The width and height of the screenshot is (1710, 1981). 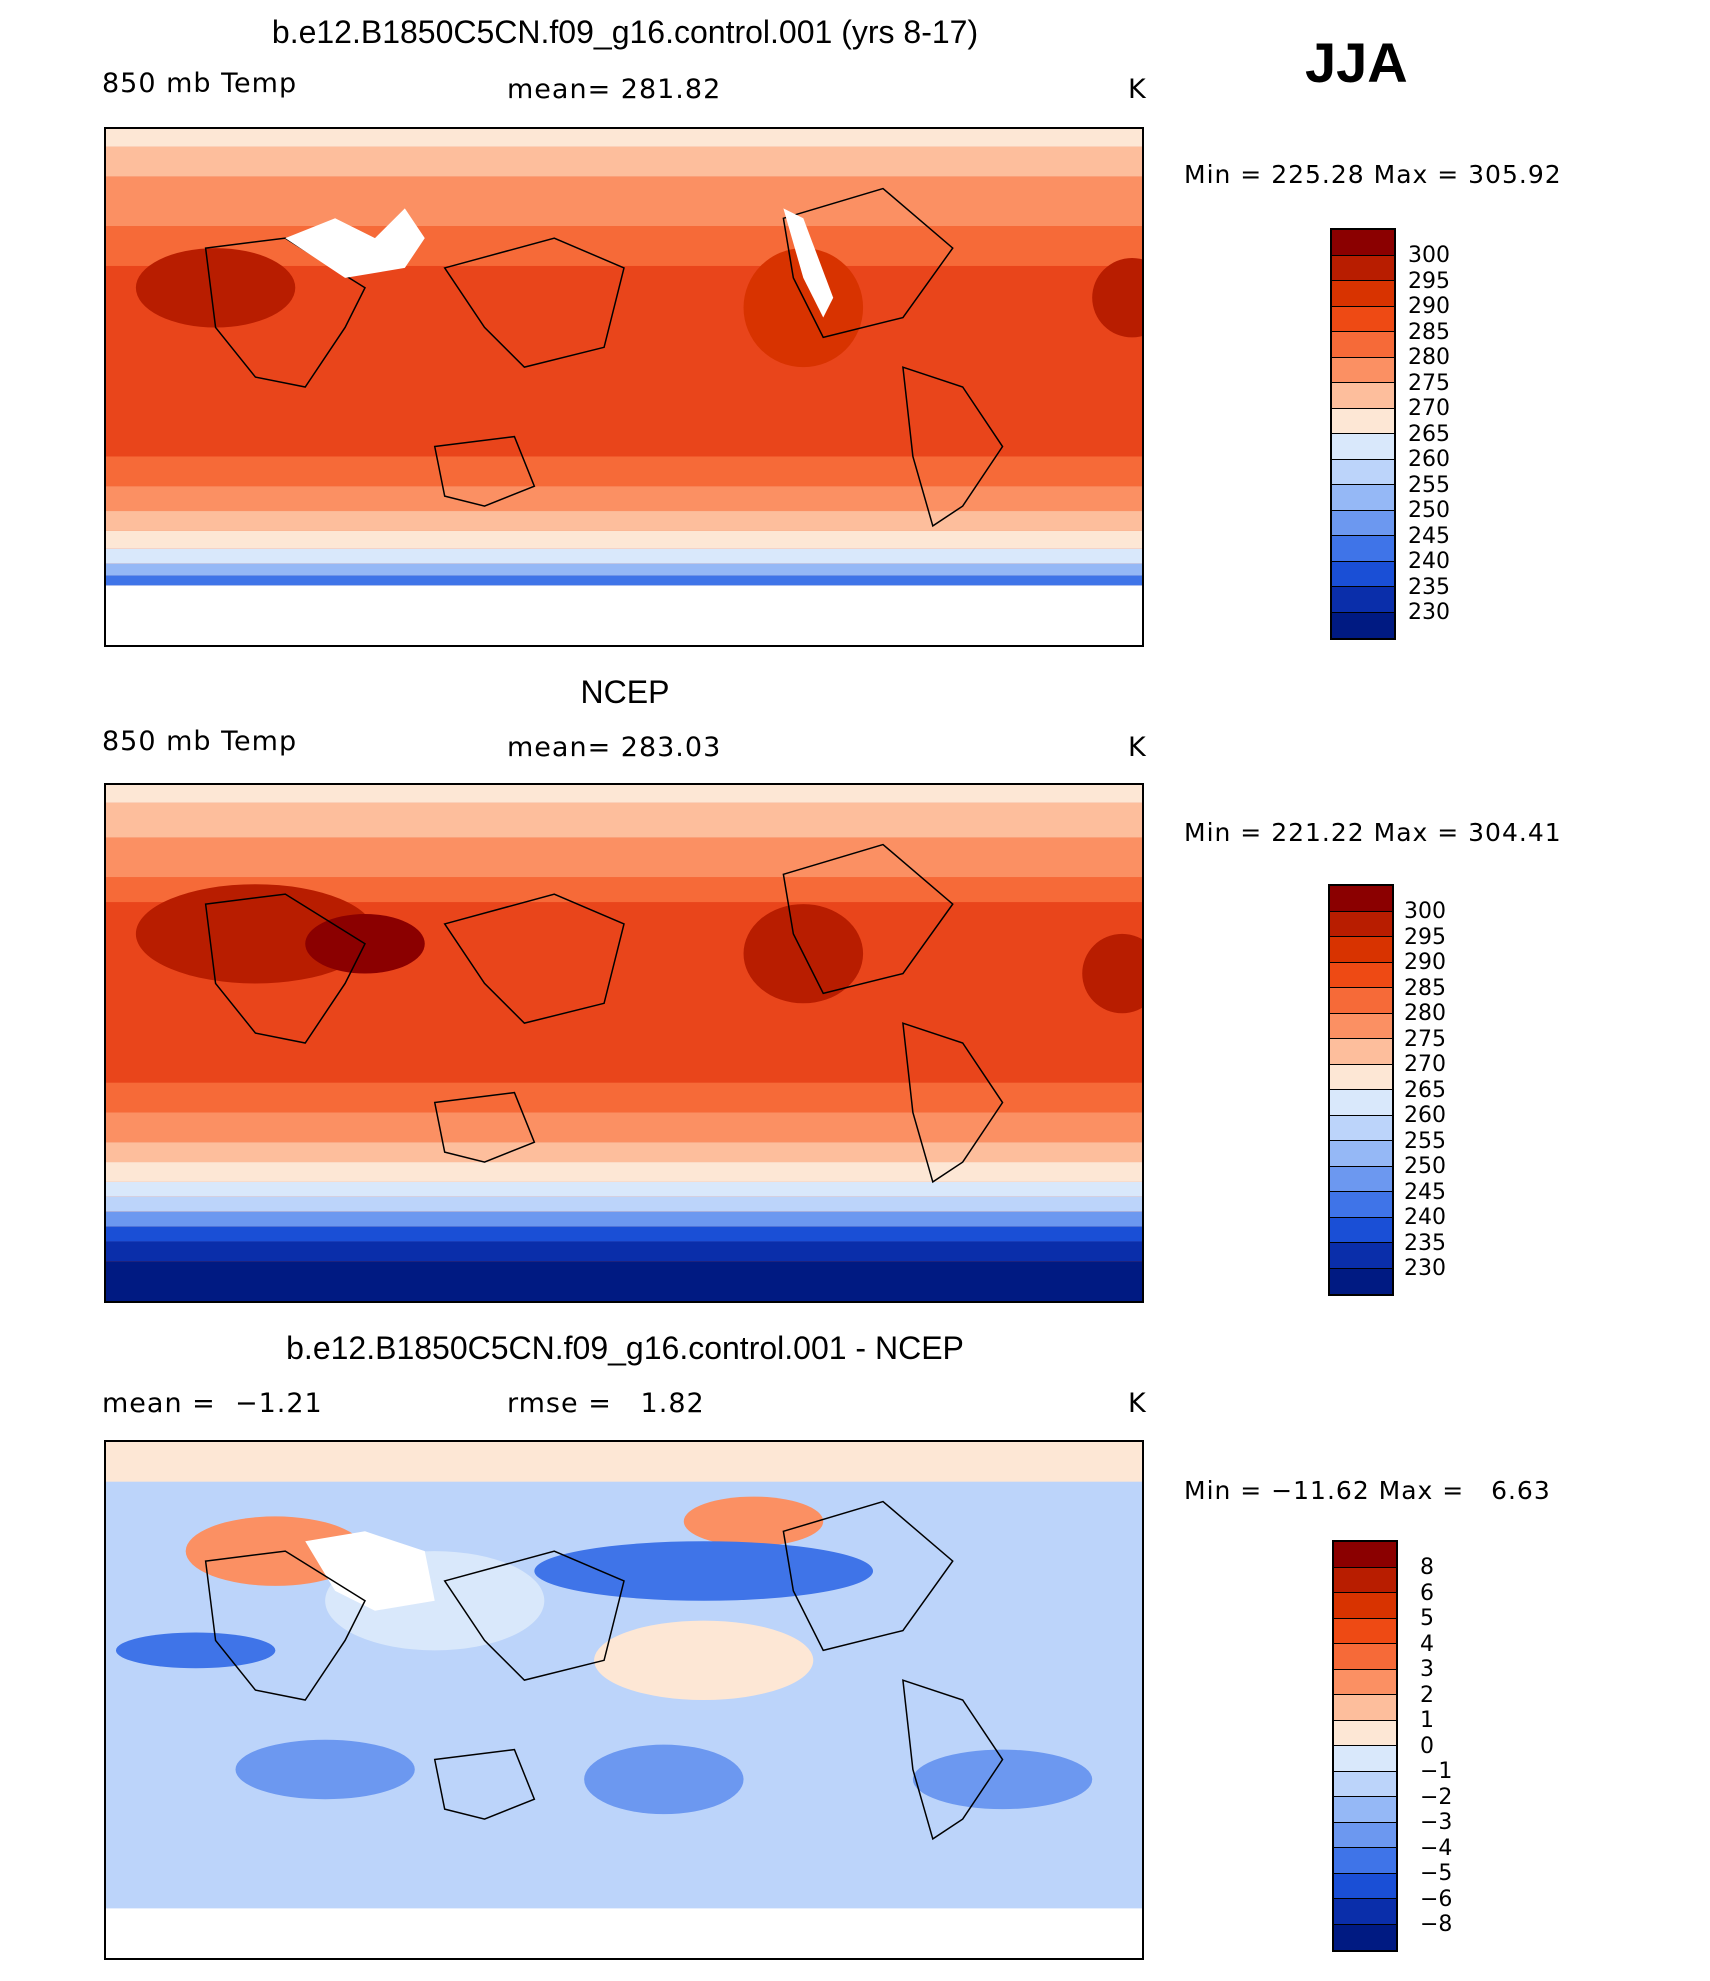 What do you see at coordinates (1427, 1567) in the screenshot?
I see `colorbar-tick-label: 8` at bounding box center [1427, 1567].